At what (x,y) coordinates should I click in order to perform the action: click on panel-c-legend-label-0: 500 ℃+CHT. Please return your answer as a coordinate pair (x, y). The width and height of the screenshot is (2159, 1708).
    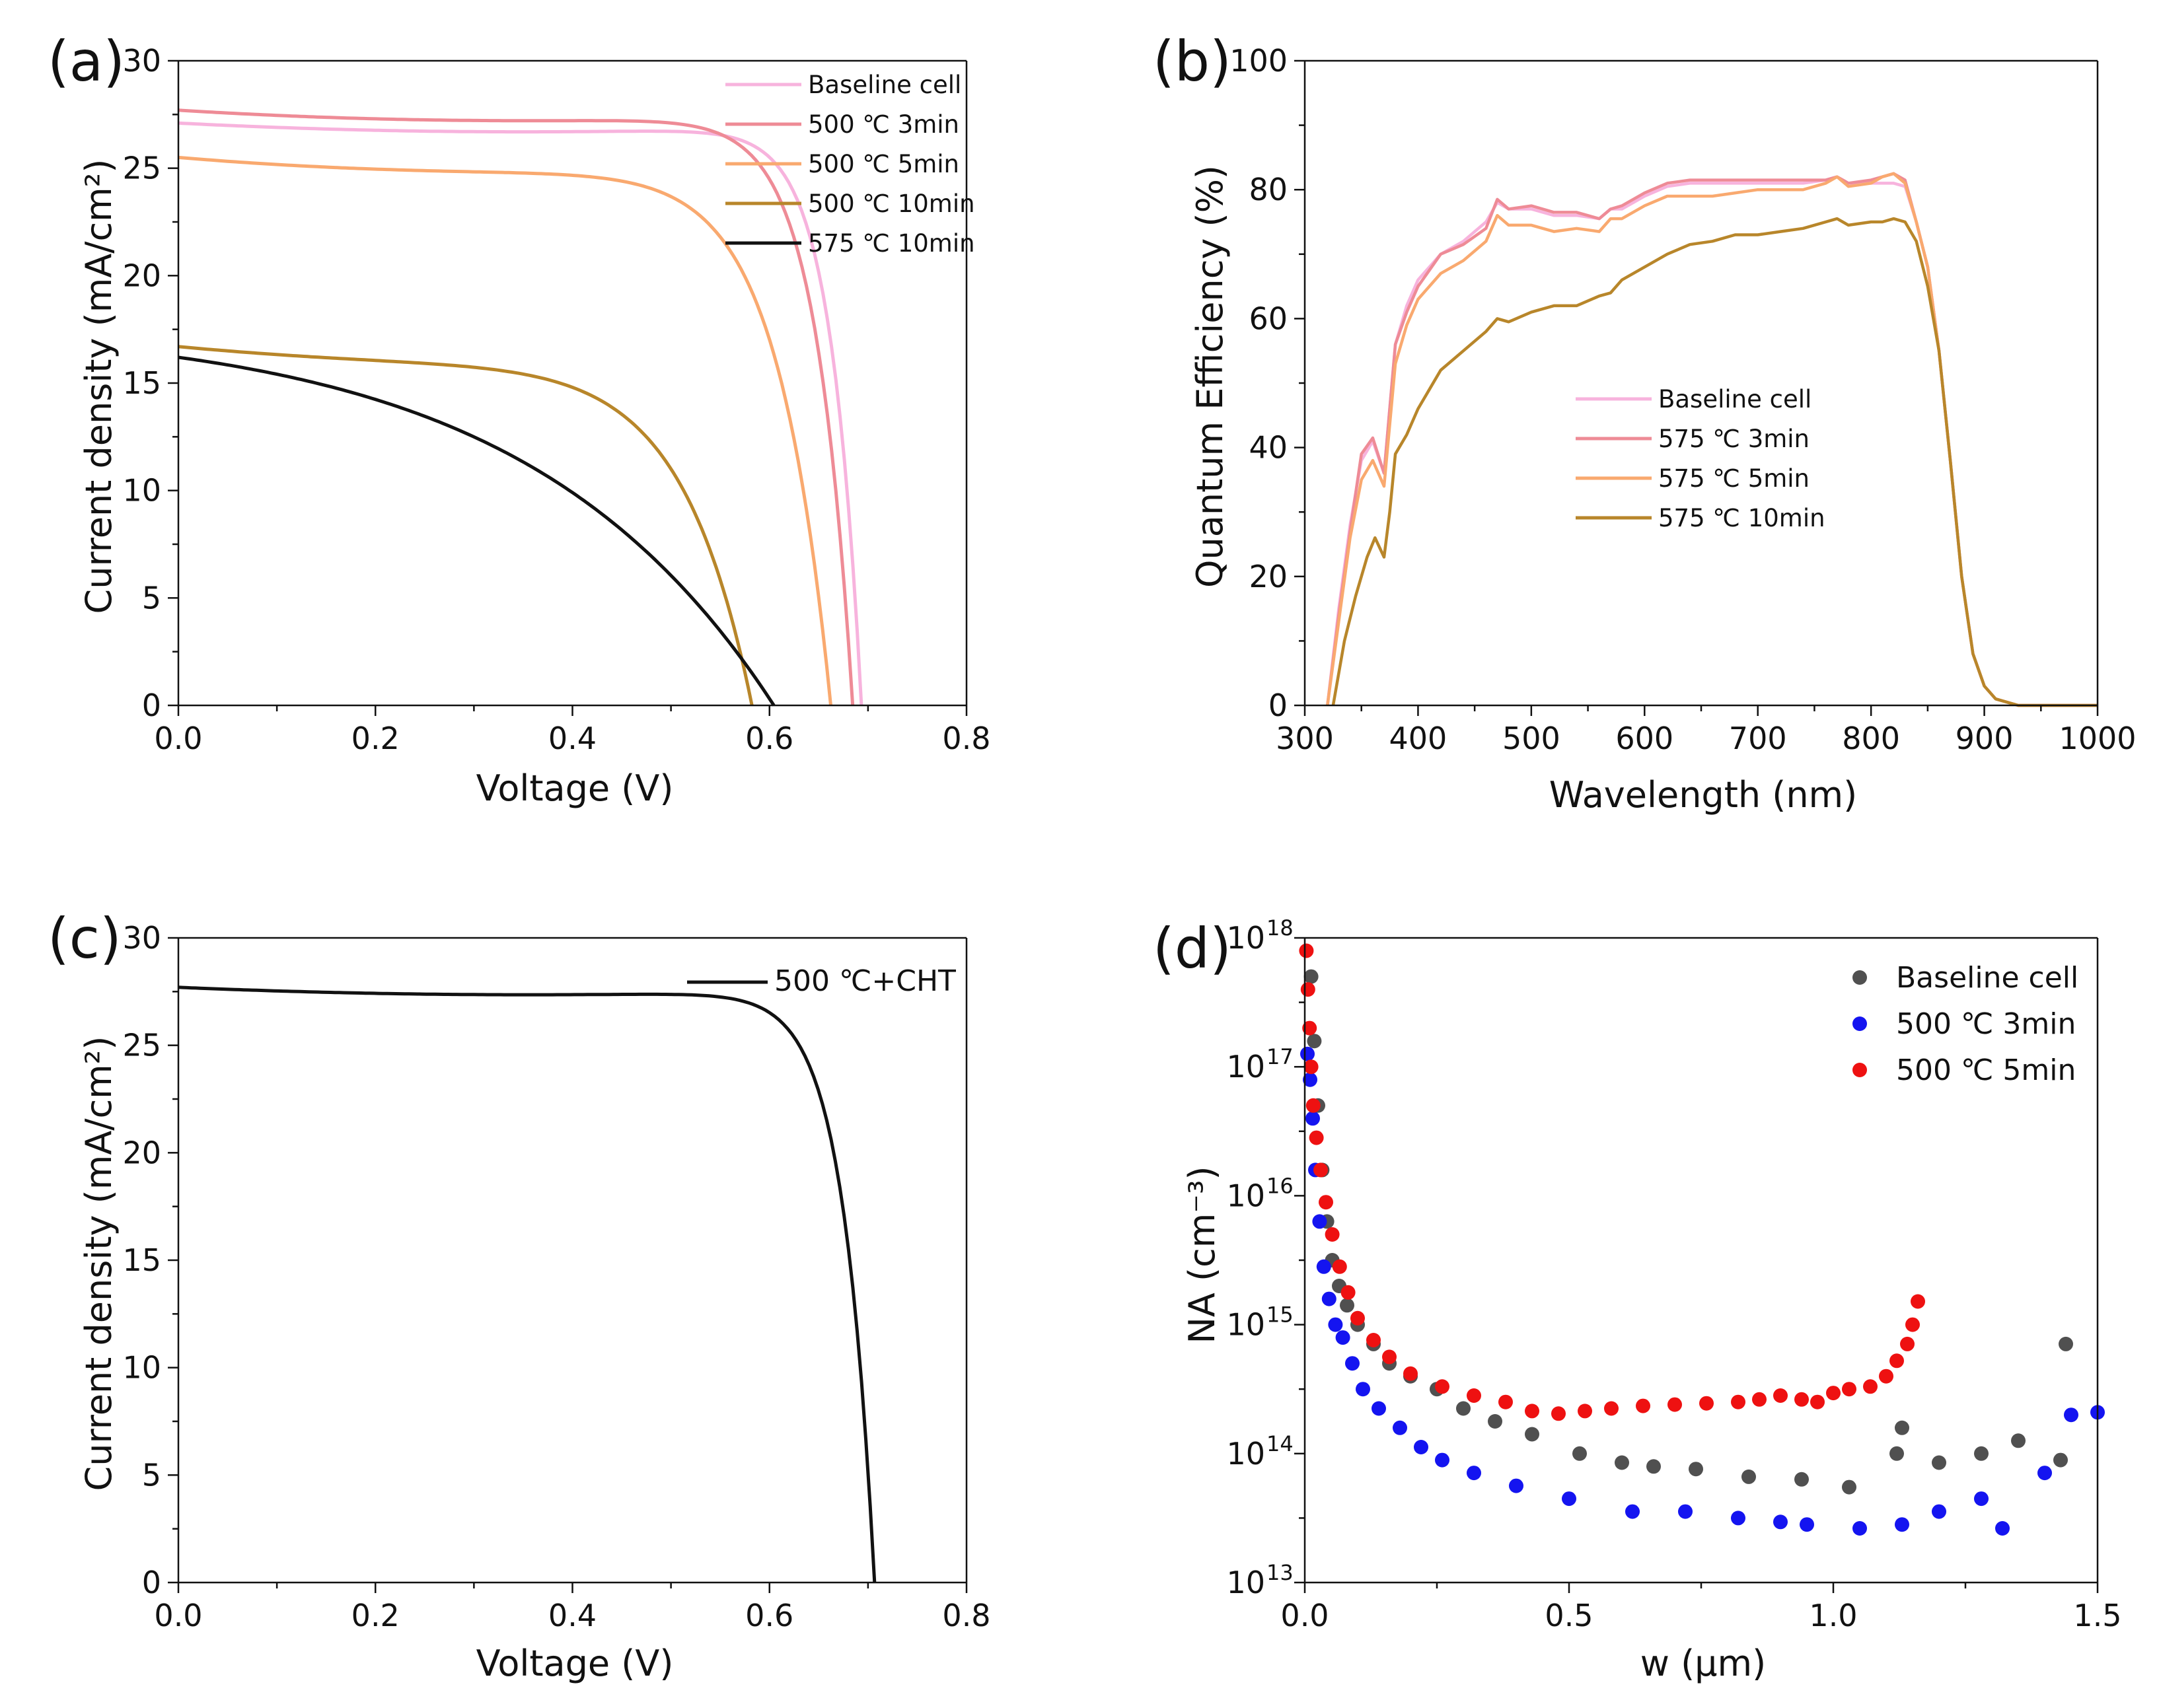
    Looking at the image, I should click on (865, 981).